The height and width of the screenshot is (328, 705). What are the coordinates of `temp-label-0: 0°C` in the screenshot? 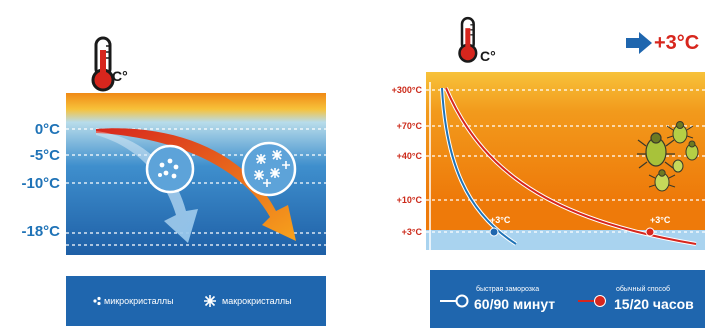 It's located at (47, 129).